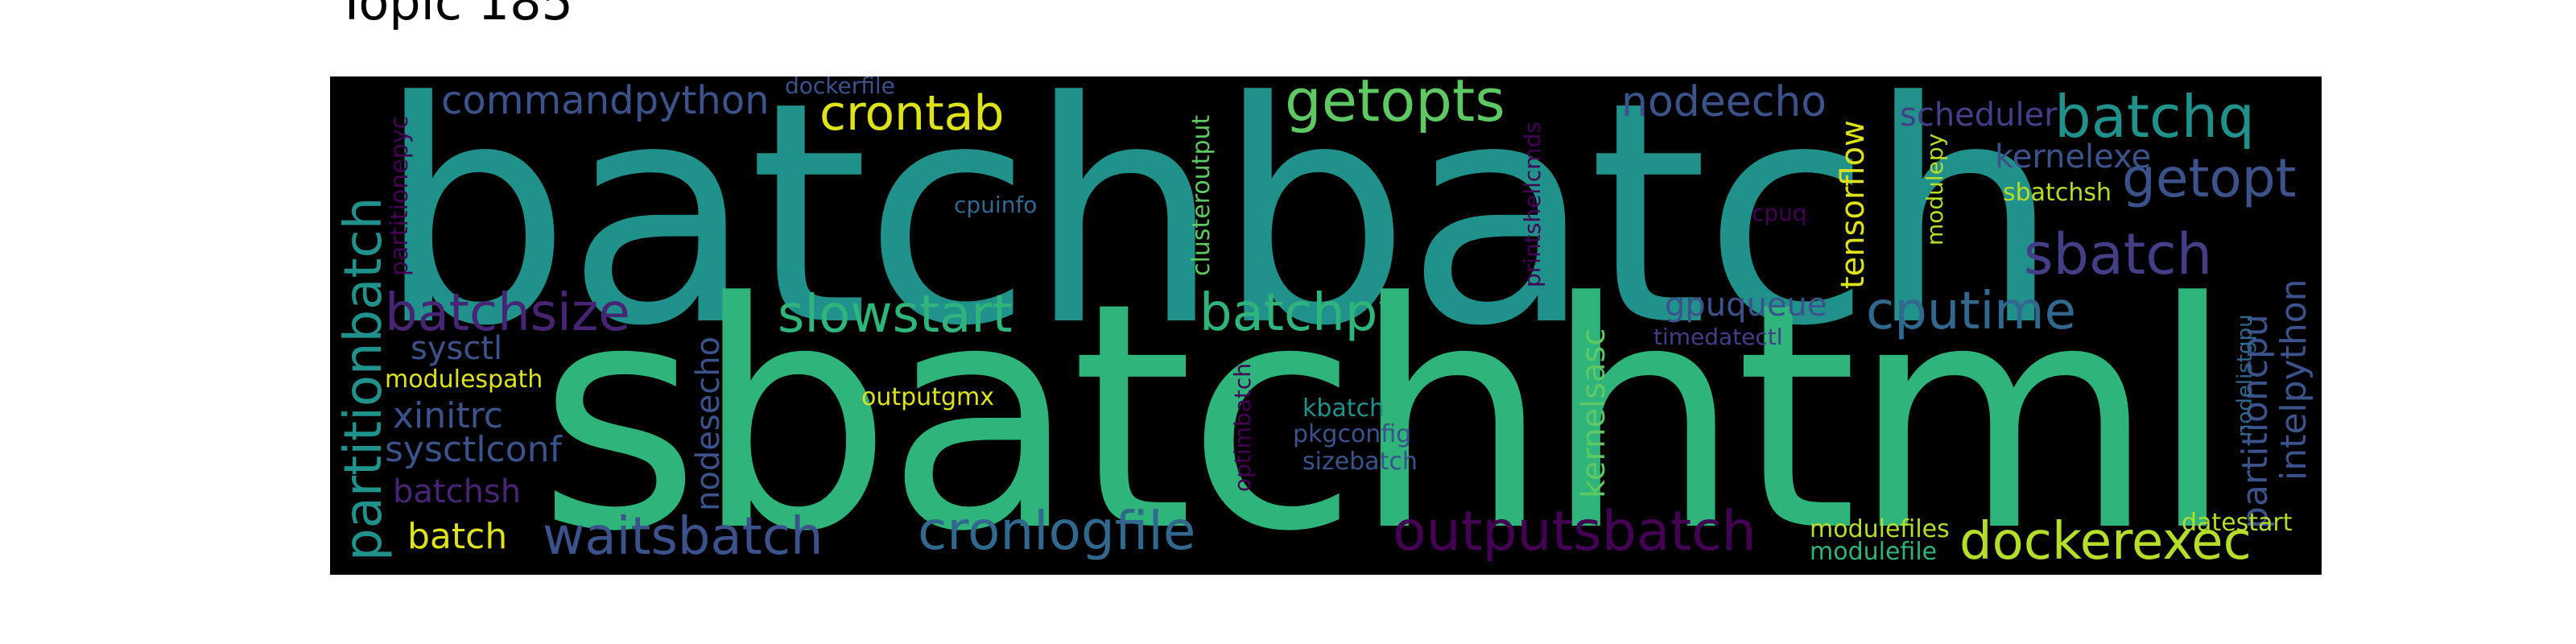 The image size is (2576, 644). Describe the element at coordinates (1979, 116) in the screenshot. I see `word-scheduler: scheduler` at that location.